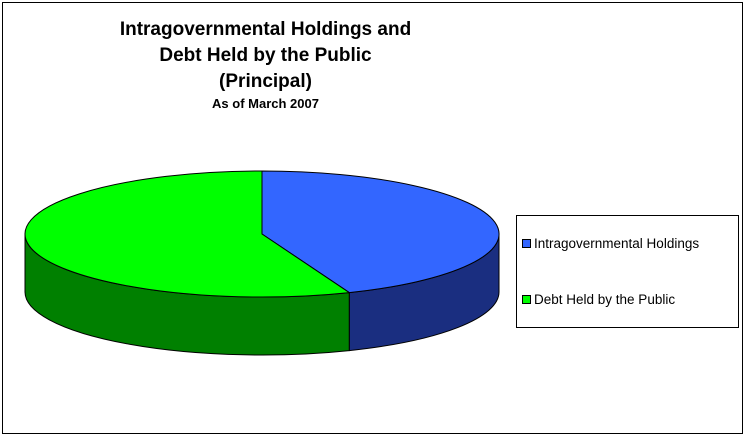 The image size is (747, 438). I want to click on legend-item-public: Debt Held by the Public, so click(598, 299).